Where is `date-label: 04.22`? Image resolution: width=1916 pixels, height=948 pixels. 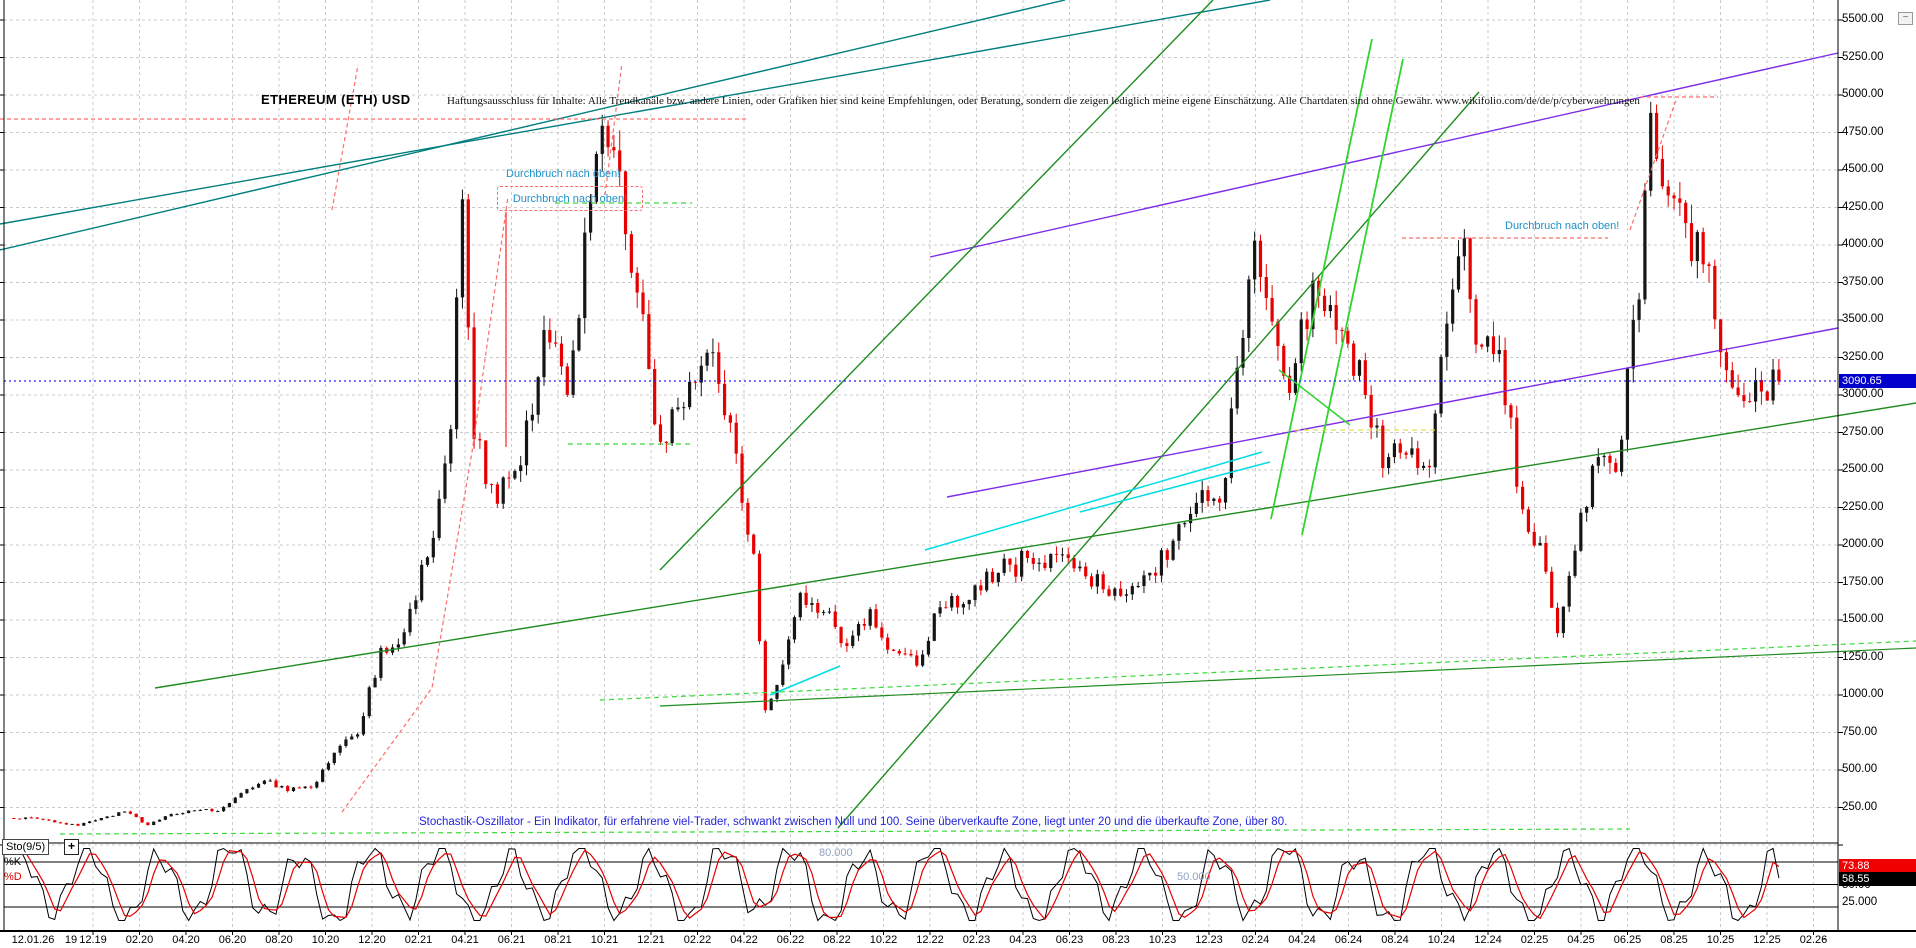 date-label: 04.22 is located at coordinates (744, 940).